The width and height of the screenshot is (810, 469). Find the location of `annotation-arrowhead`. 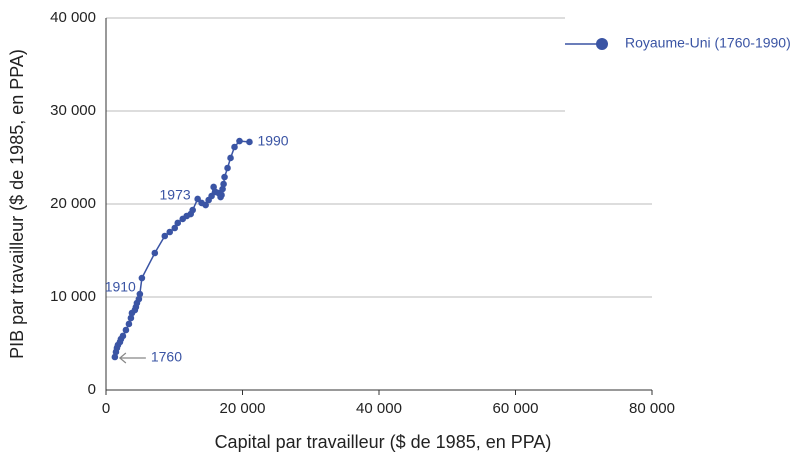

annotation-arrowhead is located at coordinates (122, 358).